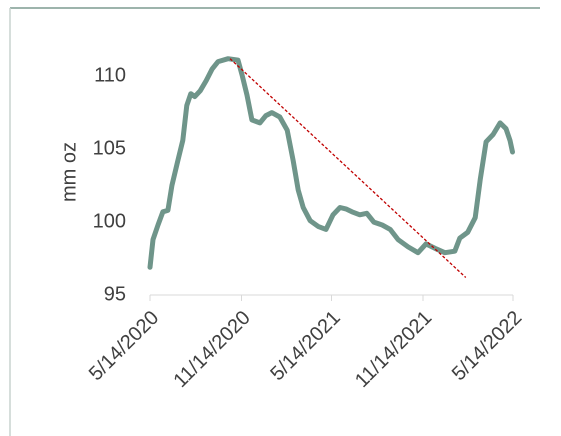 This screenshot has width=561, height=436. I want to click on y-tick-label: 95, so click(115, 294).